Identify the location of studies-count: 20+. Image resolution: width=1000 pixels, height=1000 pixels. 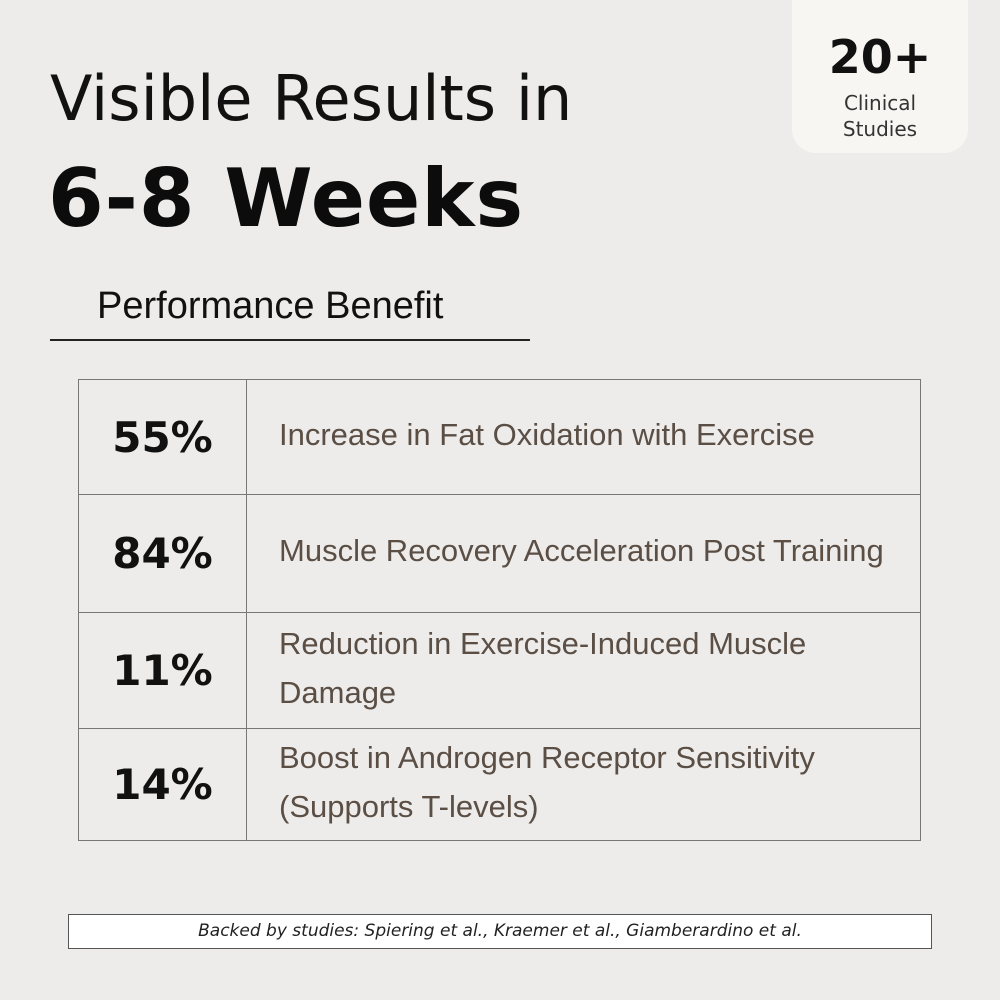
(880, 57).